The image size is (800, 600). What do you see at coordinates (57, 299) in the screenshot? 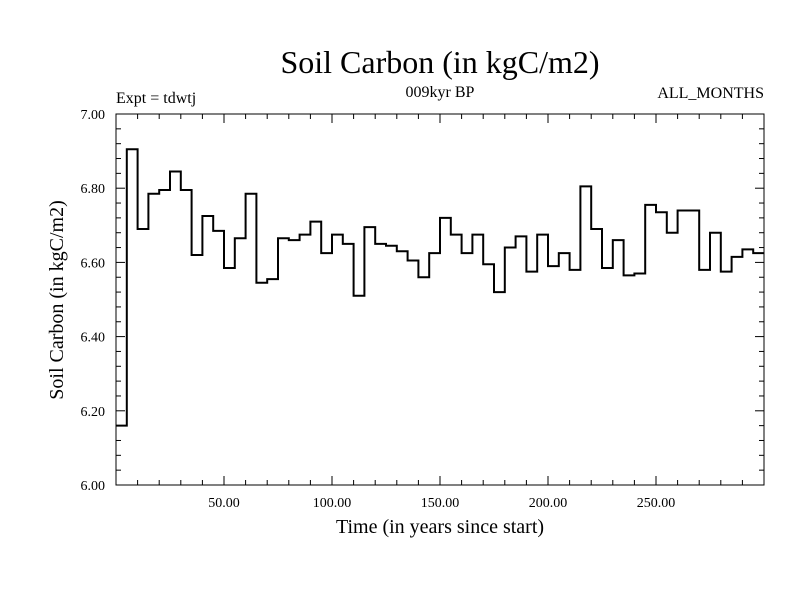
I see `y-axis-label: Soil Carbon (in kgC/m2)` at bounding box center [57, 299].